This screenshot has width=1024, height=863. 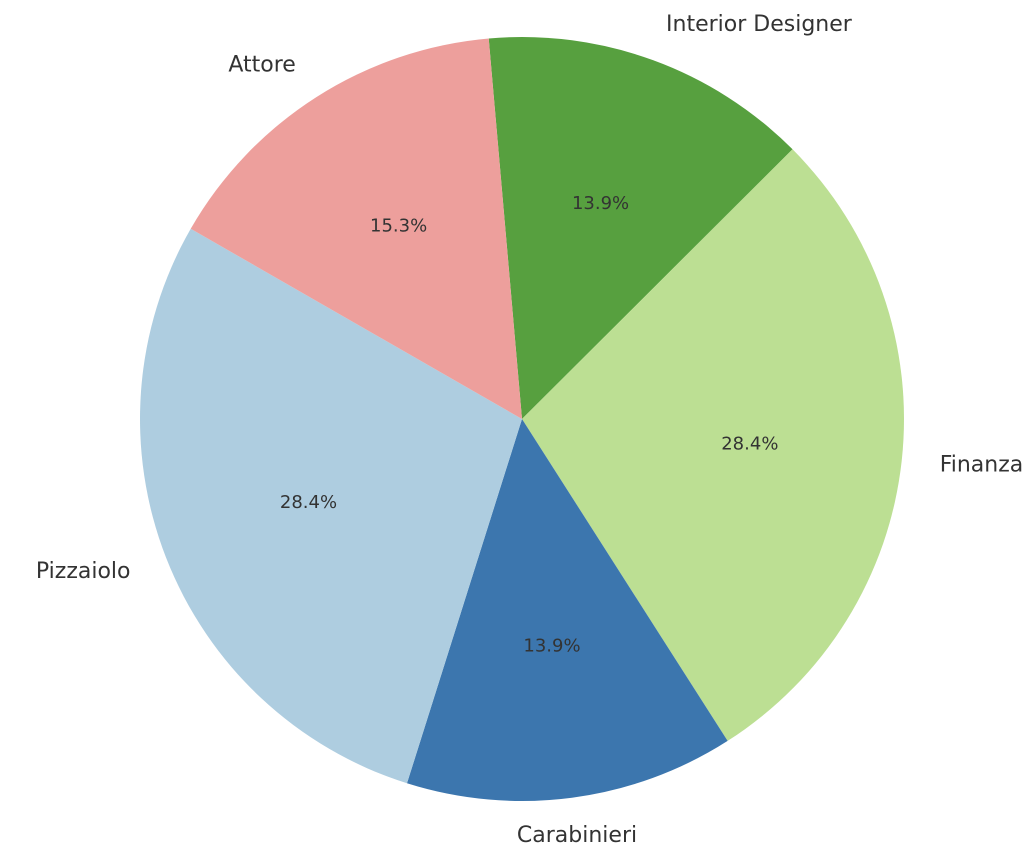 What do you see at coordinates (577, 835) in the screenshot?
I see `category-label-carabinieri: Carabinieri` at bounding box center [577, 835].